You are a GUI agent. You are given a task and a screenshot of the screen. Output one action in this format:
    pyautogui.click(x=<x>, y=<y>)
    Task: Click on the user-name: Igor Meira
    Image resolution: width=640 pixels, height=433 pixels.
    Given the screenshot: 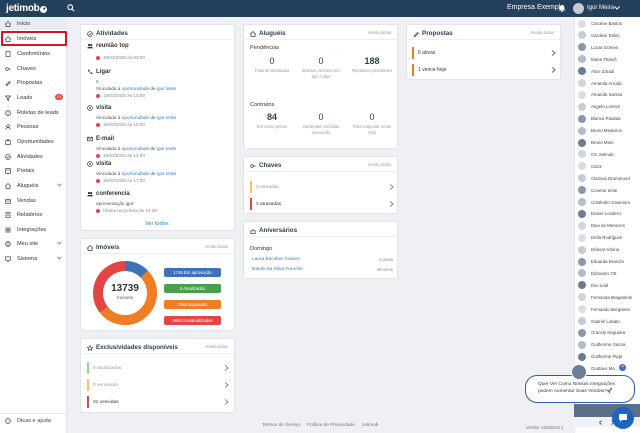 What is the action you would take?
    pyautogui.click(x=601, y=8)
    